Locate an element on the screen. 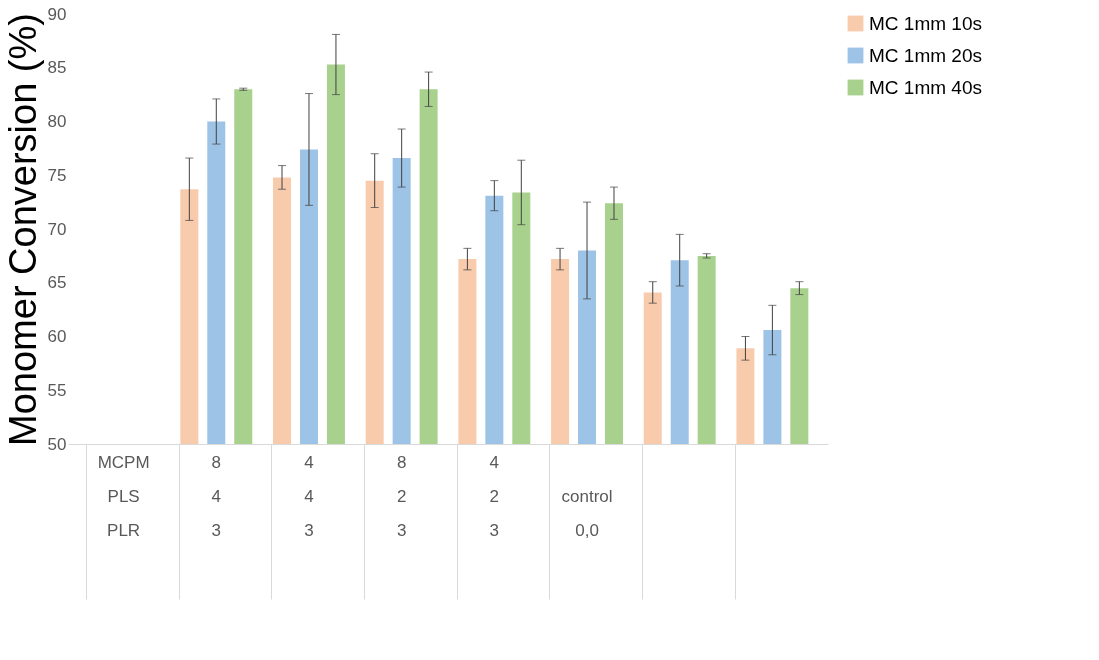 This screenshot has width=1099, height=660. y-tick-label: 65 is located at coordinates (57, 283).